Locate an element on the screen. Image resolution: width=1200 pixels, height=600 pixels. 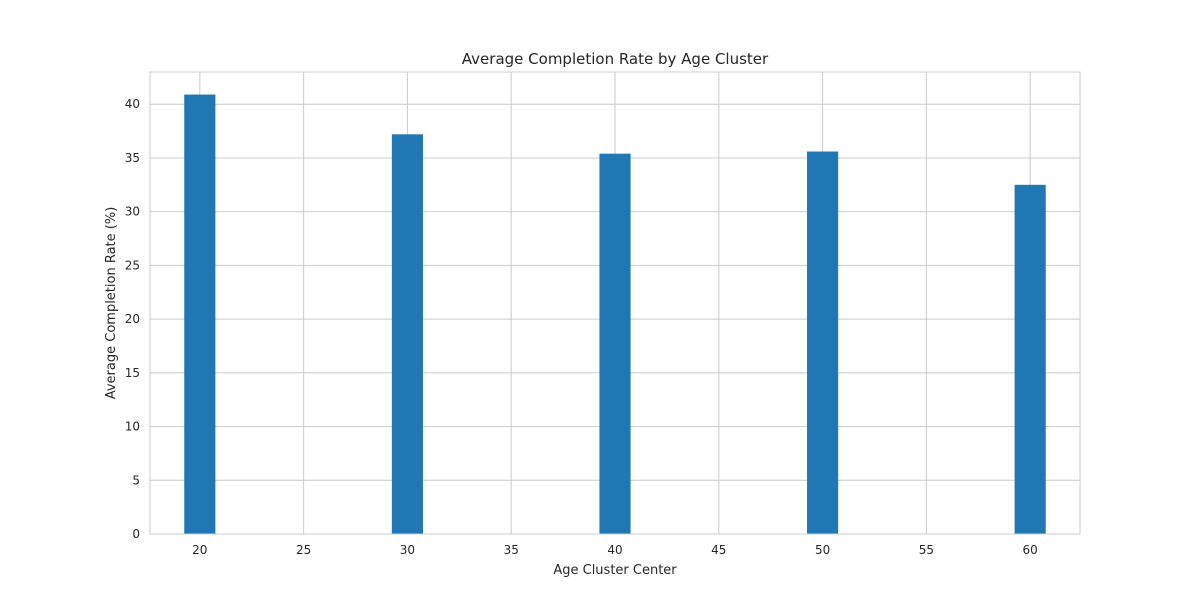
x-tick-label: 25 is located at coordinates (303, 550).